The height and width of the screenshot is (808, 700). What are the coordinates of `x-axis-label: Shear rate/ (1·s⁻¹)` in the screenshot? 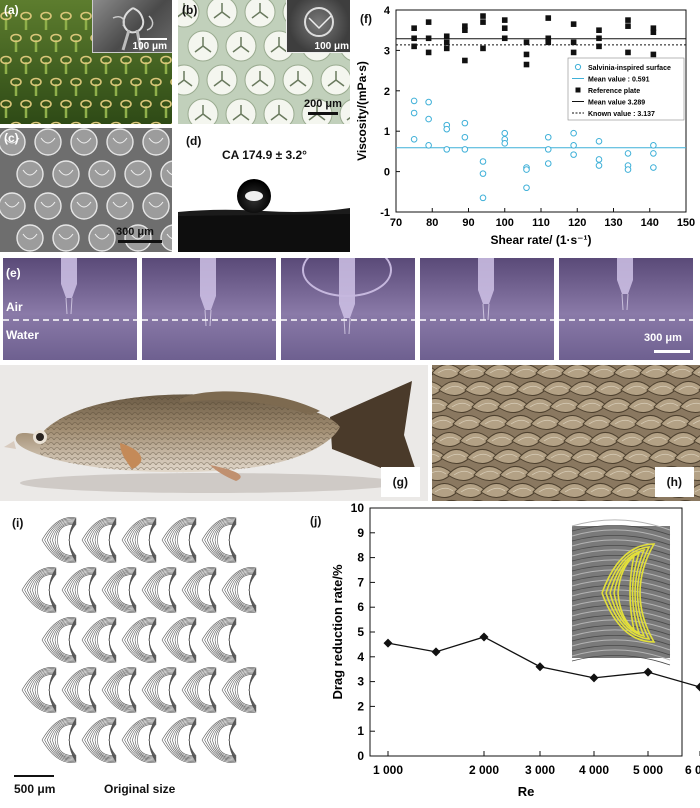 It's located at (540, 240).